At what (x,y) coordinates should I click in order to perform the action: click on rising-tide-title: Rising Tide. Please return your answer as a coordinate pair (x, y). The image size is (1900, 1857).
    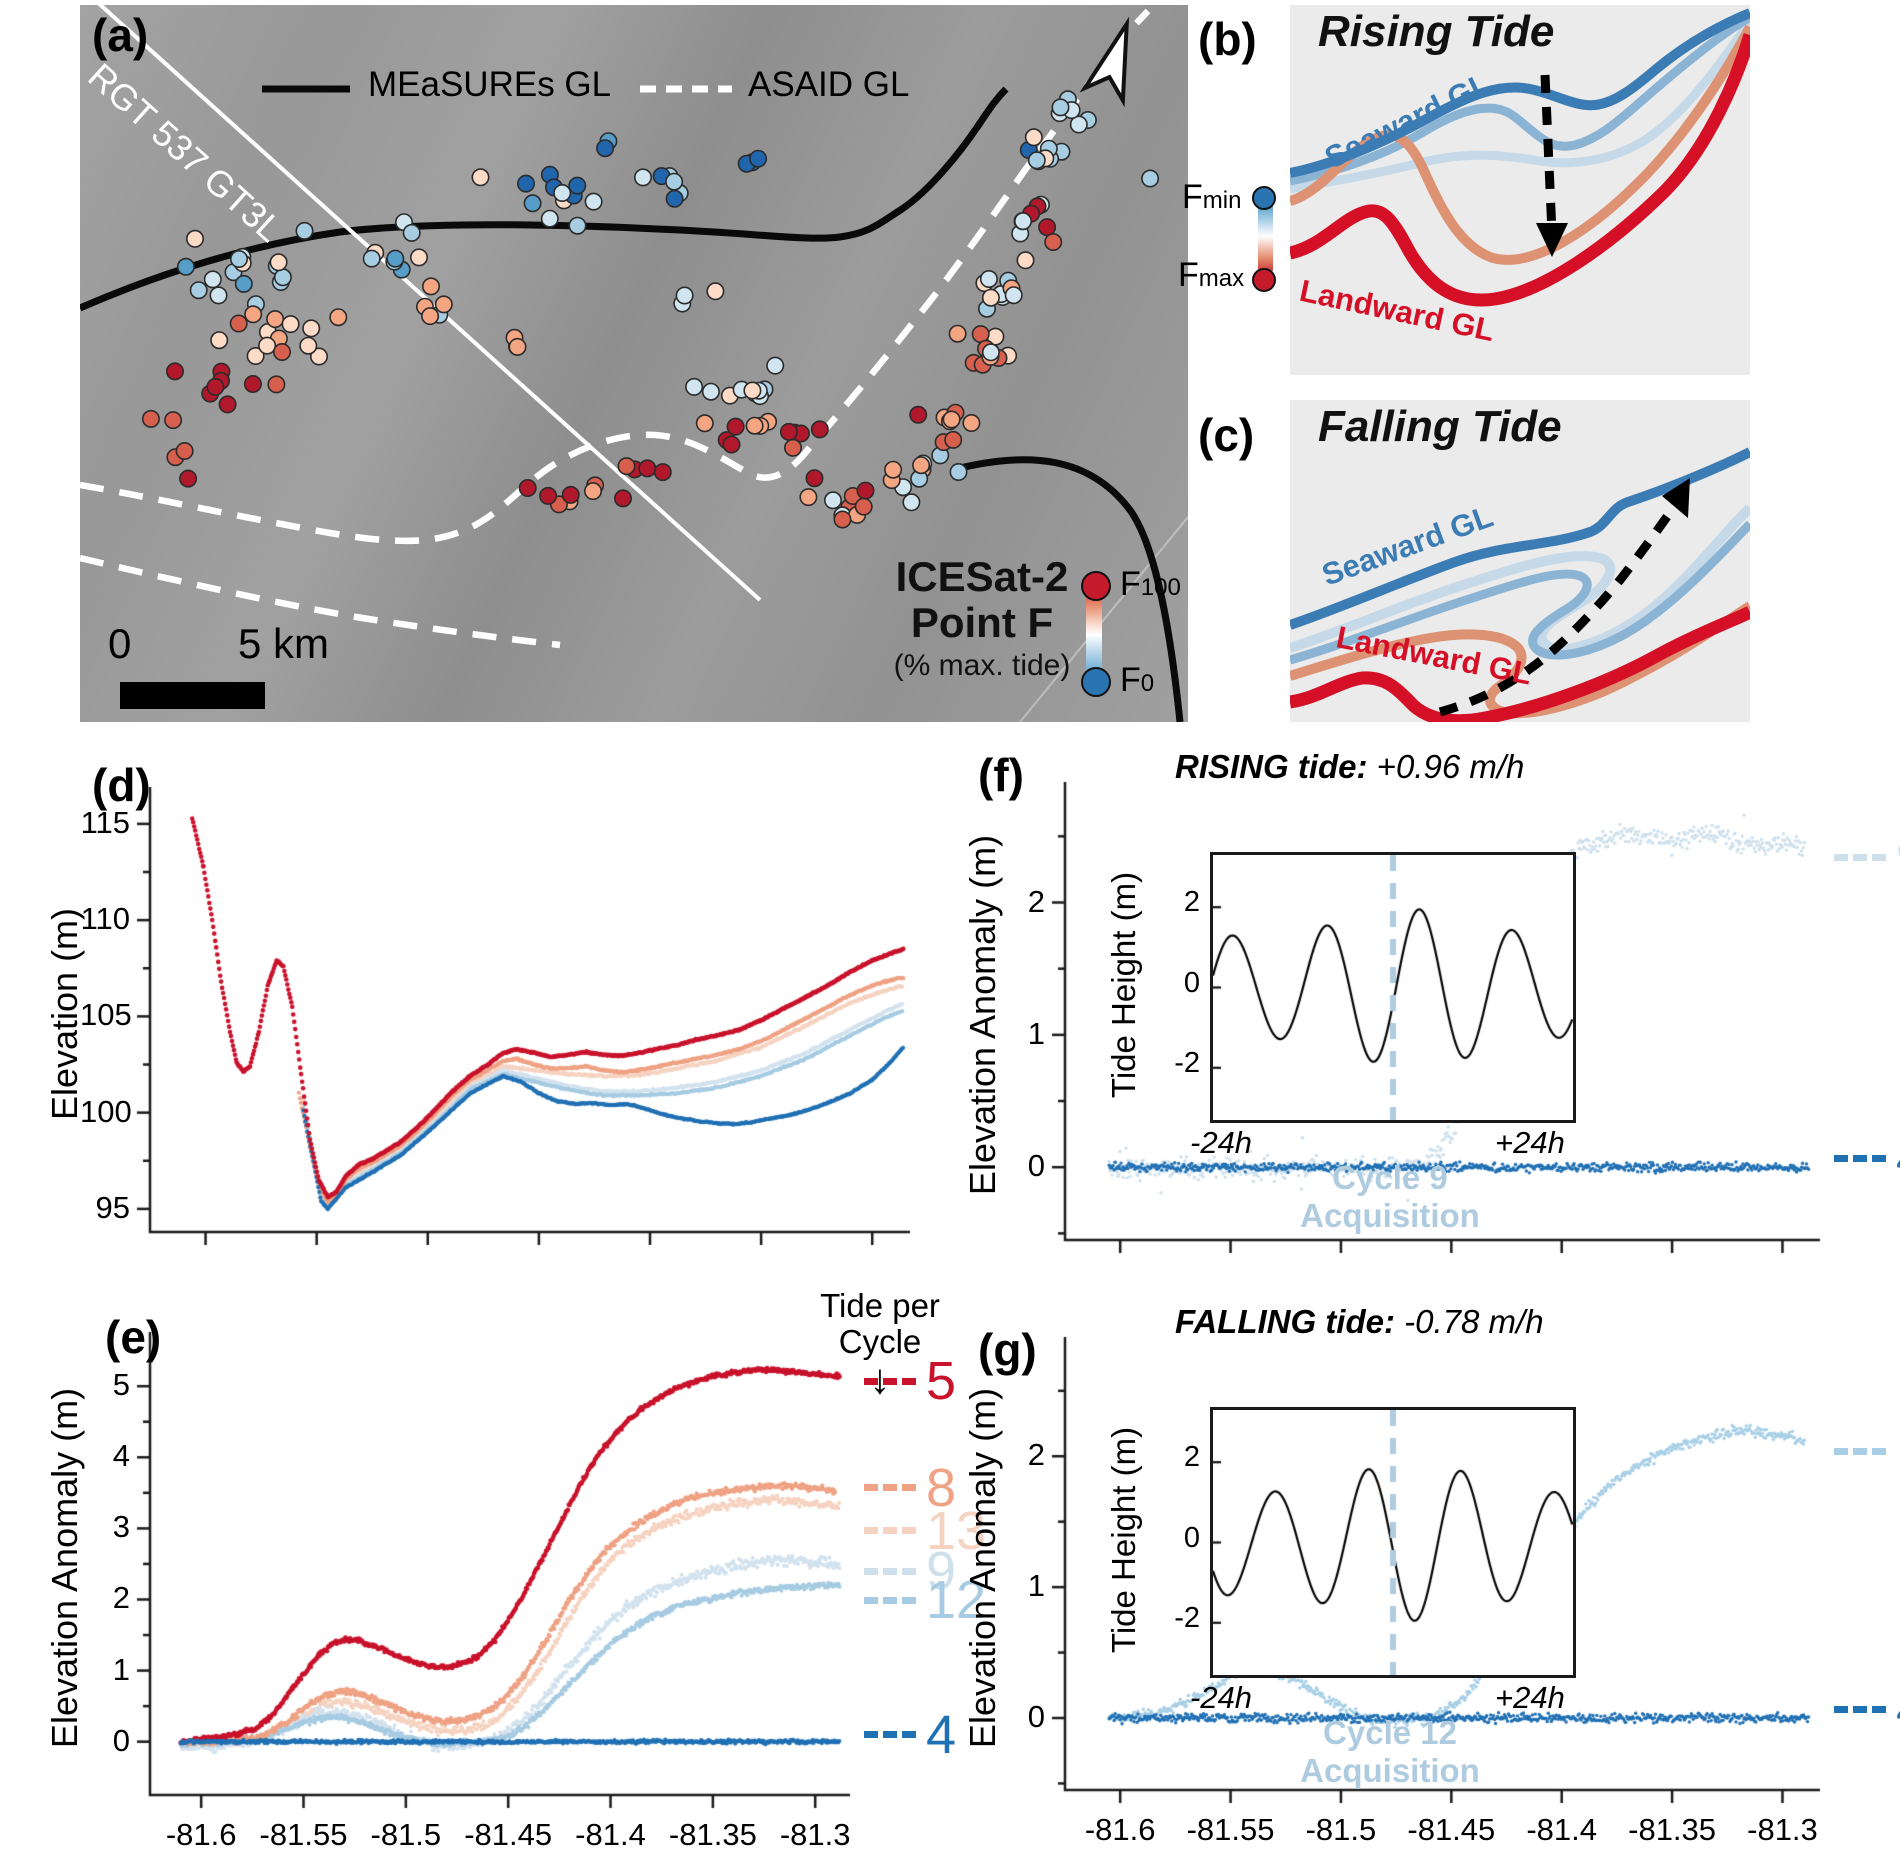
    Looking at the image, I should click on (1436, 31).